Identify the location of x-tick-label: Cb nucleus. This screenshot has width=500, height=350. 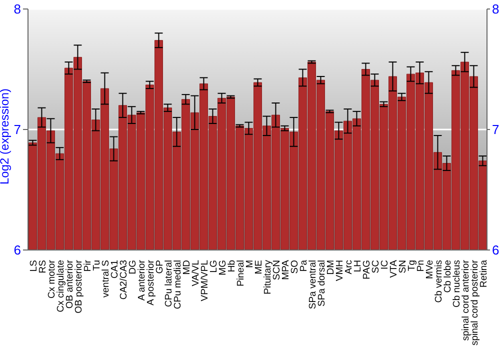
(457, 284).